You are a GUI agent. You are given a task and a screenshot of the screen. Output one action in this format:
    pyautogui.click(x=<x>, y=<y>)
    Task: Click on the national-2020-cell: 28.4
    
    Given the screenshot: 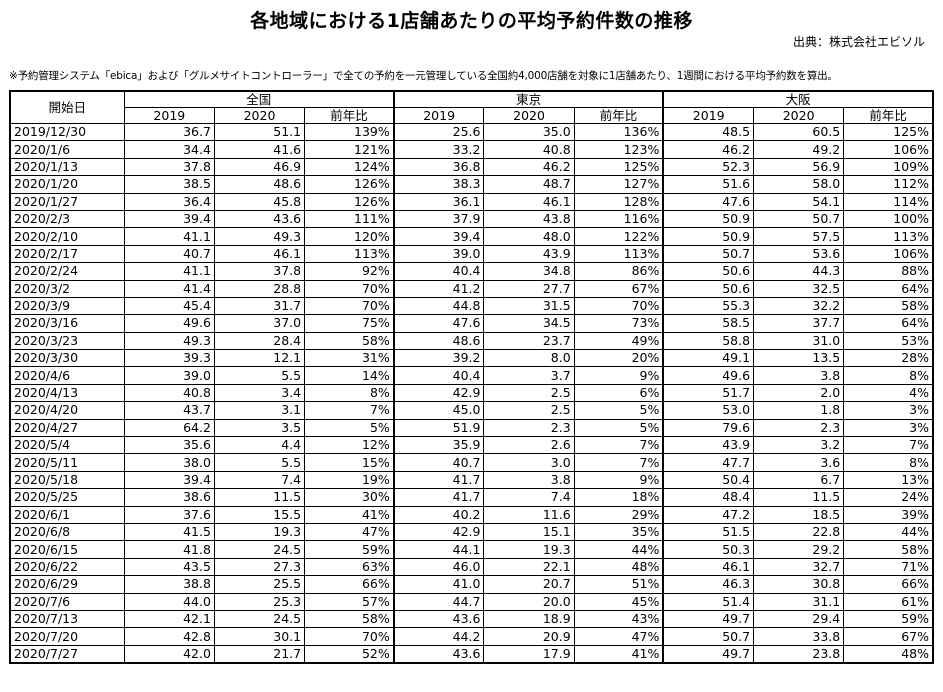 What is the action you would take?
    pyautogui.click(x=259, y=341)
    